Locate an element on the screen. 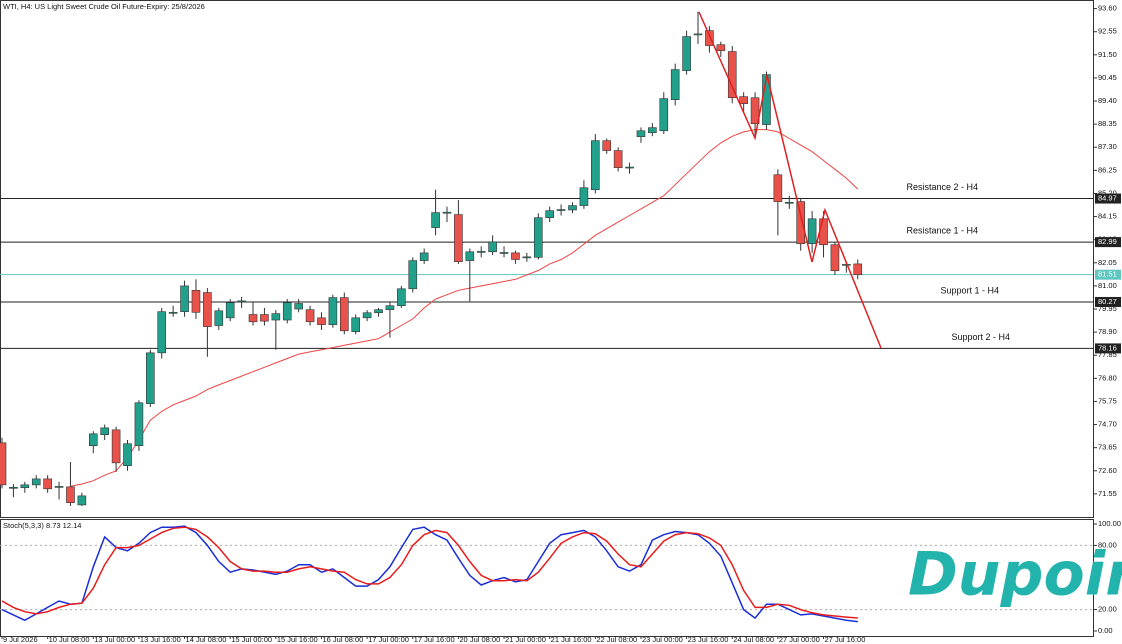  y-tick-label: 86.25 is located at coordinates (1107, 169).